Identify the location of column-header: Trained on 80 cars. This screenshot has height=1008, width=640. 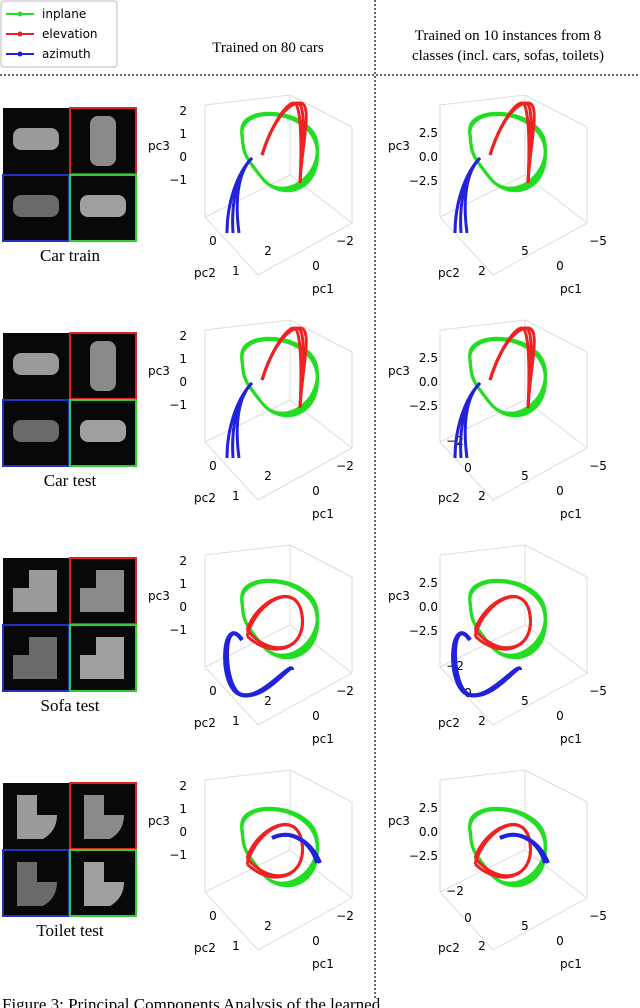
(268, 48).